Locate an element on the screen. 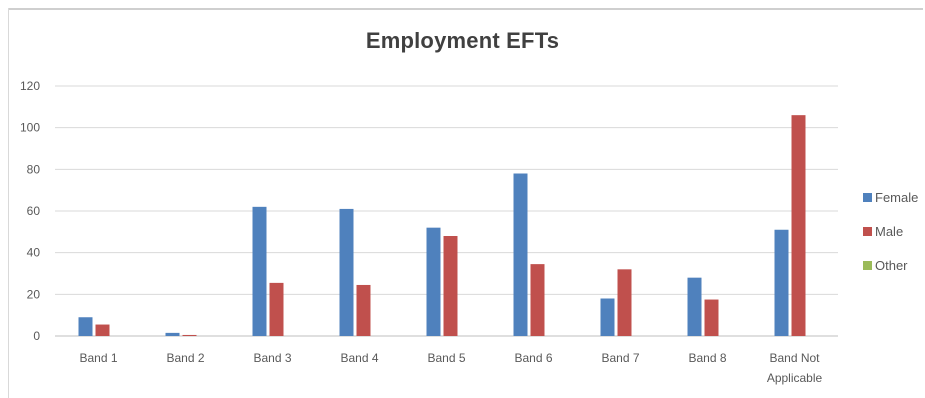 The width and height of the screenshot is (925, 398). y-tick-label: 40 is located at coordinates (34, 253).